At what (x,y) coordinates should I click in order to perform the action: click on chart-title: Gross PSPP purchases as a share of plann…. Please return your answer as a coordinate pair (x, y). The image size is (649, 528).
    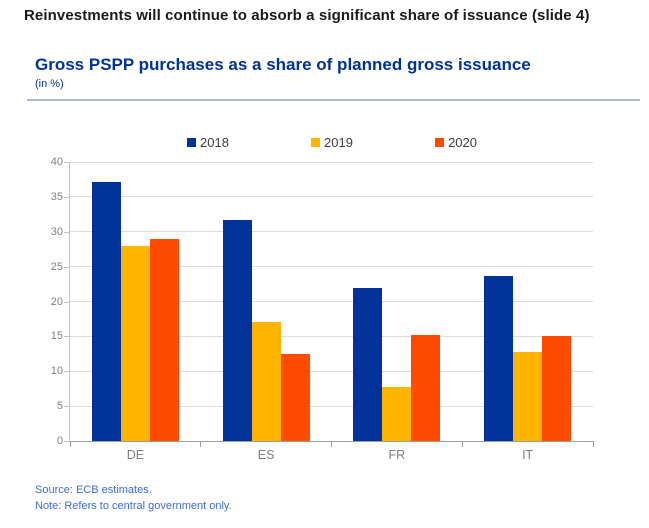
    Looking at the image, I should click on (283, 64).